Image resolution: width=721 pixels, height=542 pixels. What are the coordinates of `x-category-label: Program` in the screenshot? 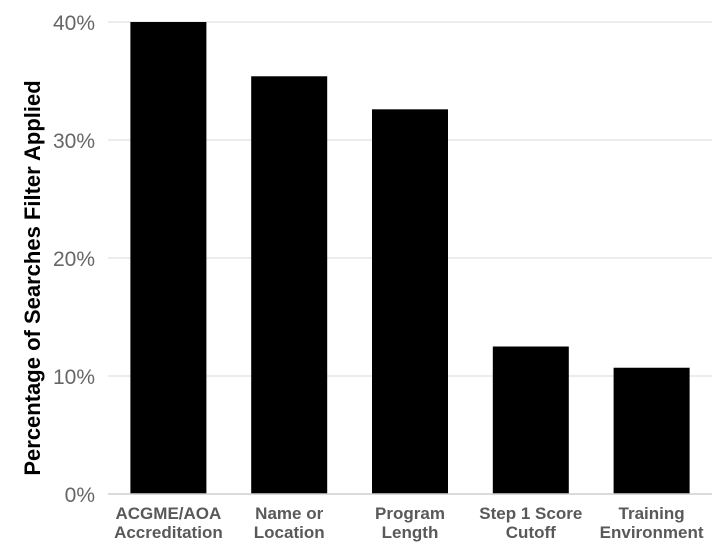 It's located at (410, 513).